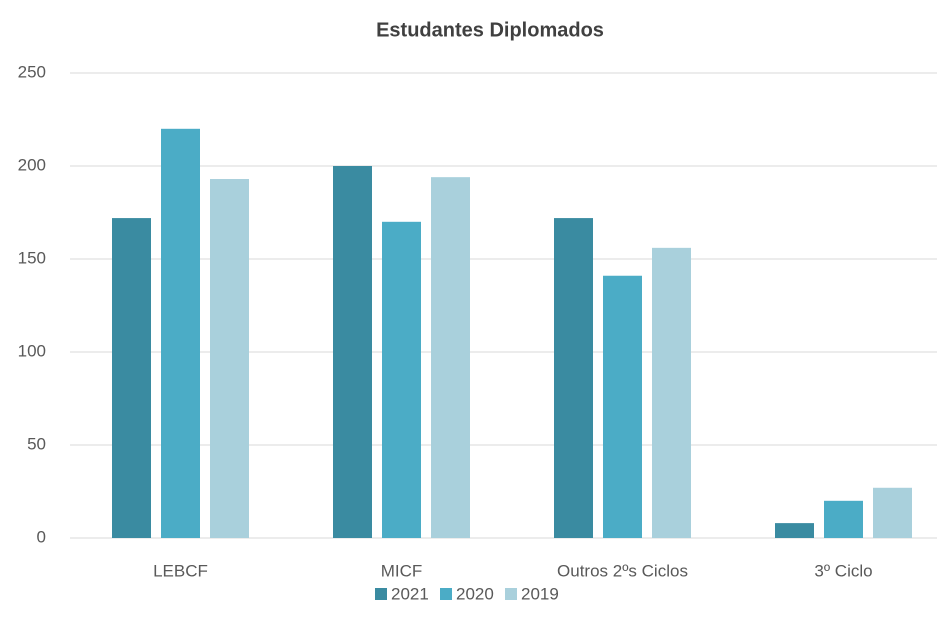 This screenshot has height=630, width=947. What do you see at coordinates (41, 536) in the screenshot?
I see `y-tick-label: 0` at bounding box center [41, 536].